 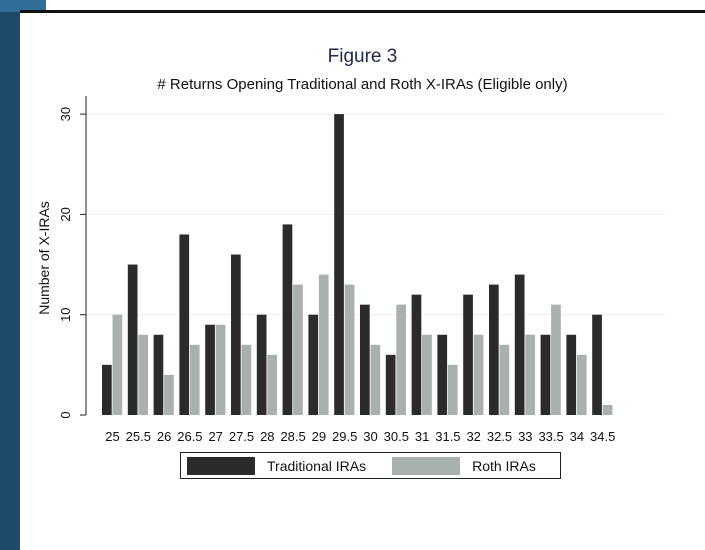 What do you see at coordinates (344, 436) in the screenshot?
I see `x-tick-label: 29.5` at bounding box center [344, 436].